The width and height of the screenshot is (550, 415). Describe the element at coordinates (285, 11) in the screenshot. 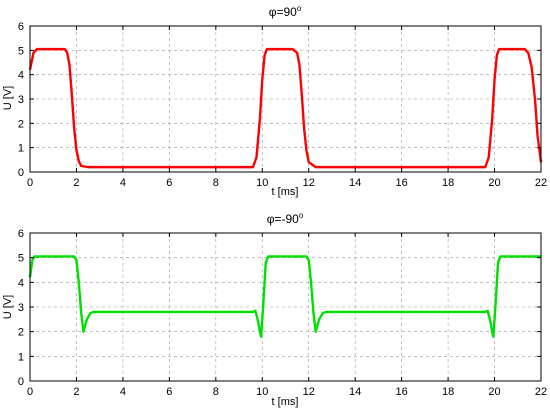

I see `chart-title: φ=90o` at that location.